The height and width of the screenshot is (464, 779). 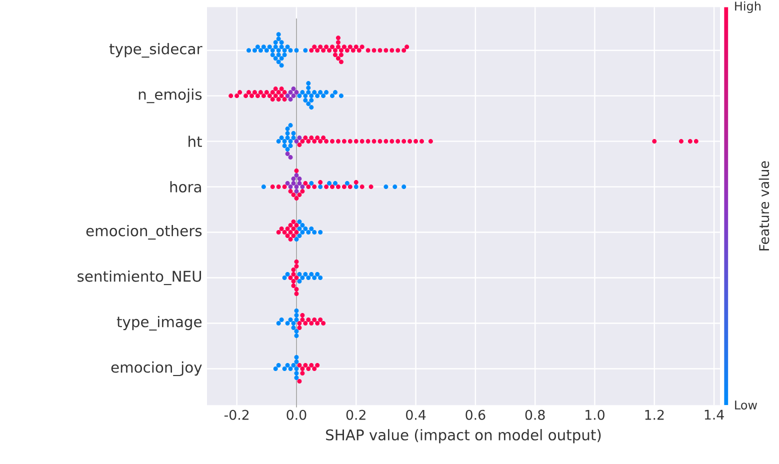 What do you see at coordinates (764, 205) in the screenshot?
I see `color-bar-title: Feature value` at bounding box center [764, 205].